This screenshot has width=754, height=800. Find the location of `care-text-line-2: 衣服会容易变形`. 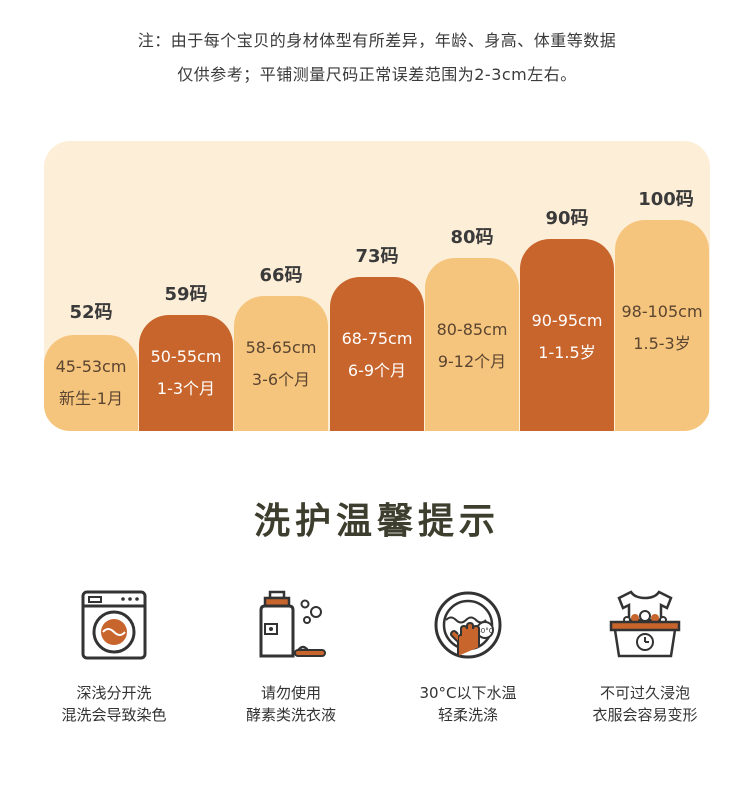

care-text-line-2: 衣服会容易变形 is located at coordinates (645, 715).